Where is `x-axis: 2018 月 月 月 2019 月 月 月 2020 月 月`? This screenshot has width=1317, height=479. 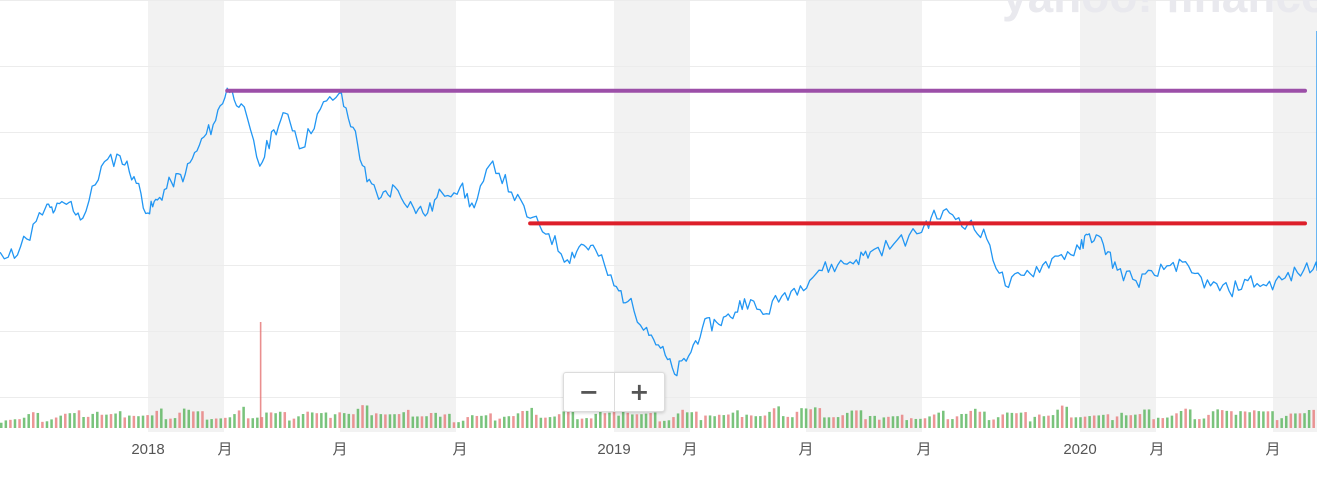
x-axis: 2018 月 月 月 2019 月 月 月 2020 月 月 is located at coordinates (705, 449).